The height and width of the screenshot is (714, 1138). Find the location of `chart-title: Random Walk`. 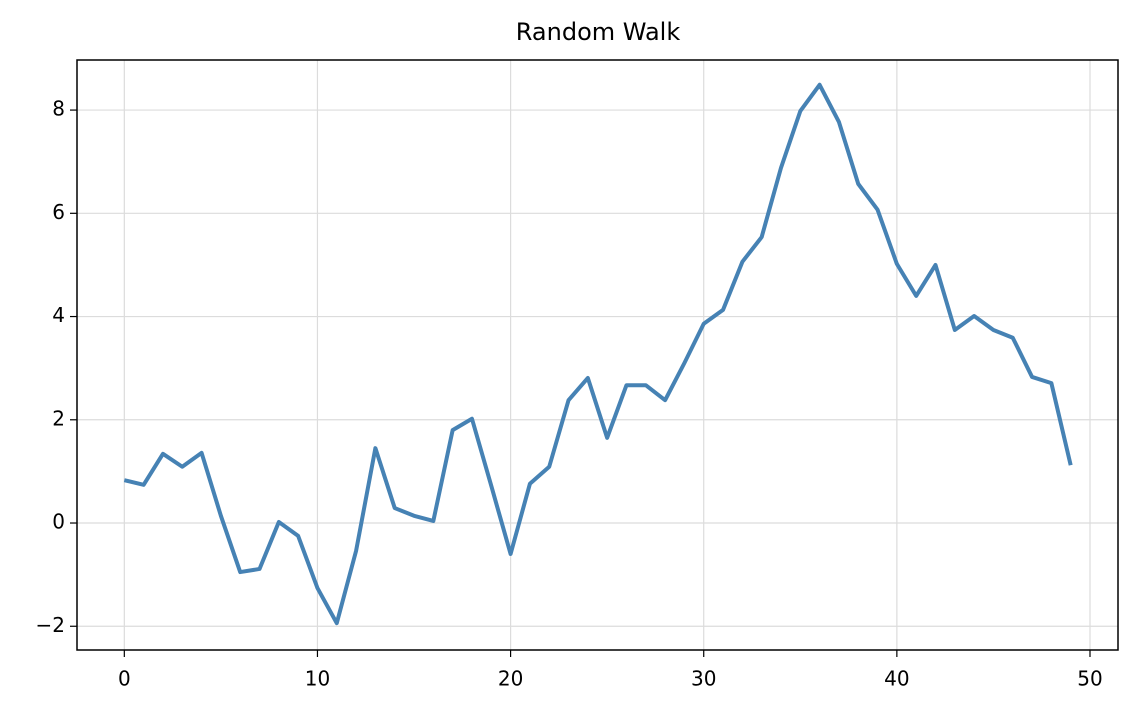

chart-title: Random Walk is located at coordinates (598, 32).